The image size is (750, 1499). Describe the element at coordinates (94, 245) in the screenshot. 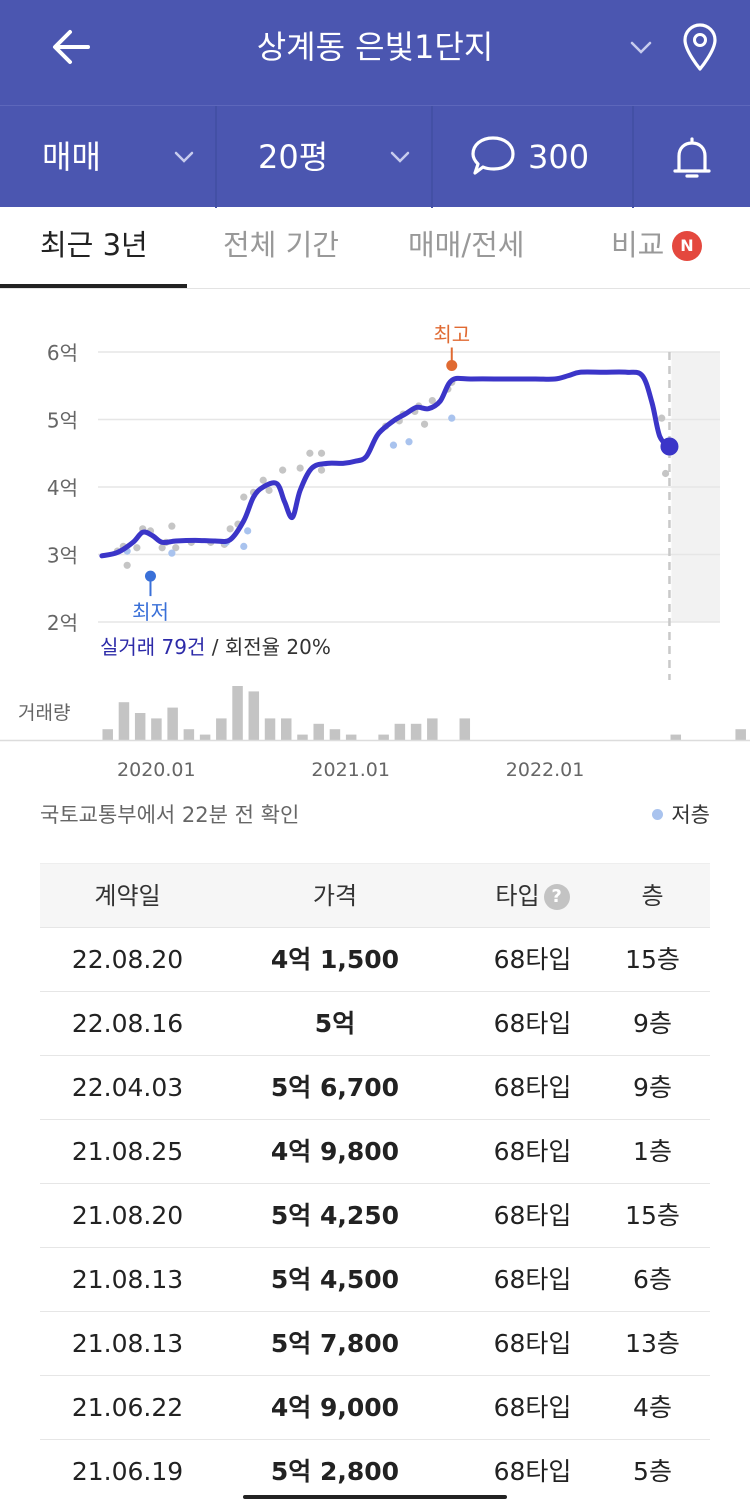

I see `tab-recent-3y: 최근 3년` at that location.